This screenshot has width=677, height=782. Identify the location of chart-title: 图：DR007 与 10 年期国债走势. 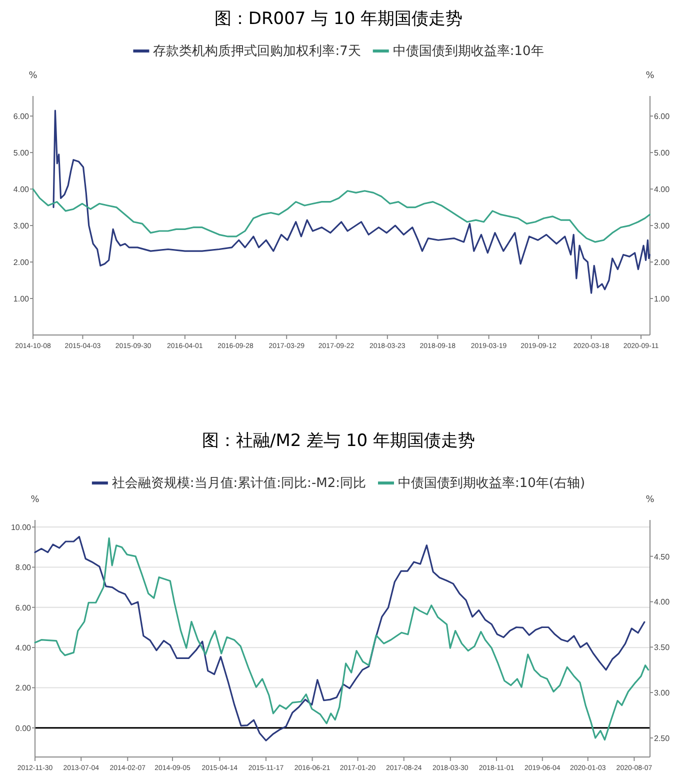
(338, 19).